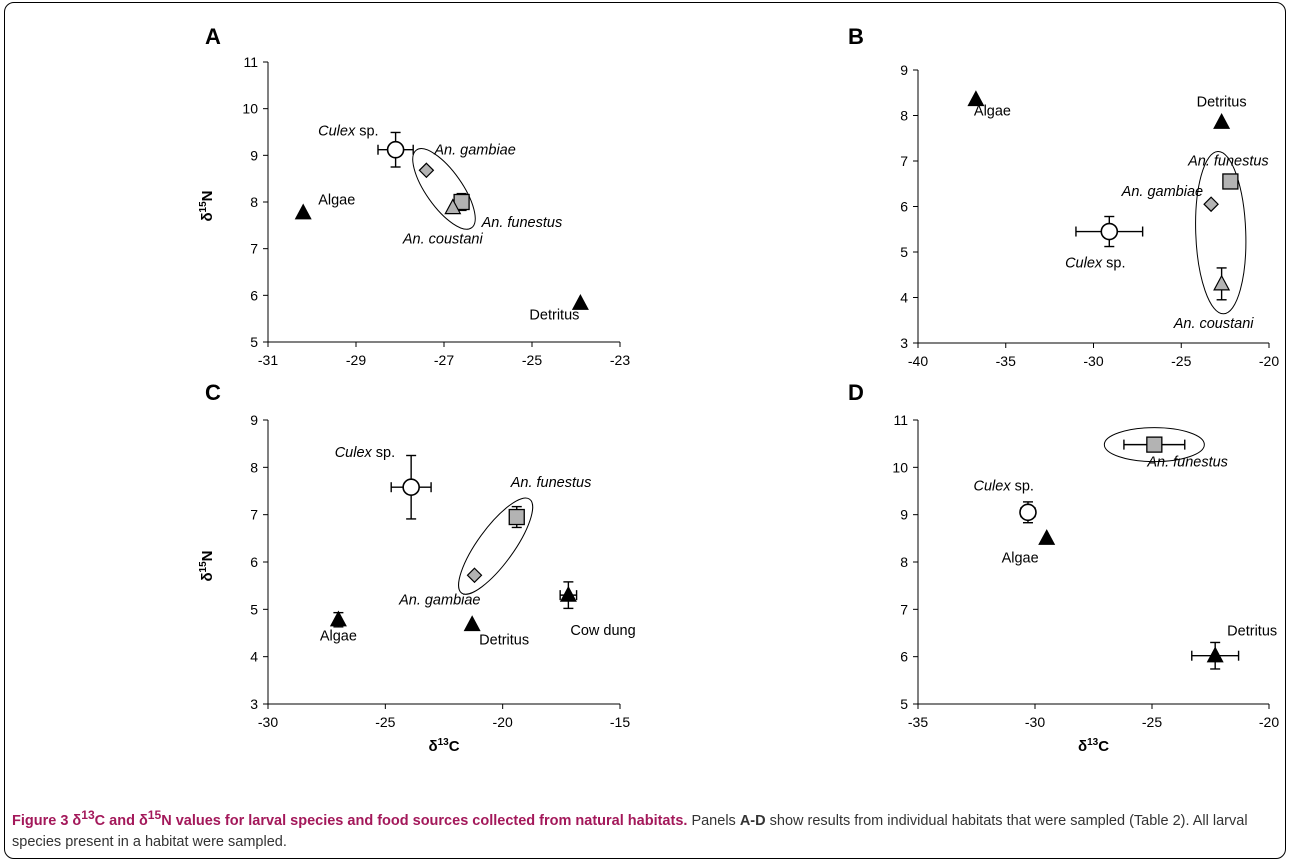 The height and width of the screenshot is (863, 1290). Describe the element at coordinates (1162, 192) in the screenshot. I see `panel-b-an-gambiae-label: An. gambiae` at that location.